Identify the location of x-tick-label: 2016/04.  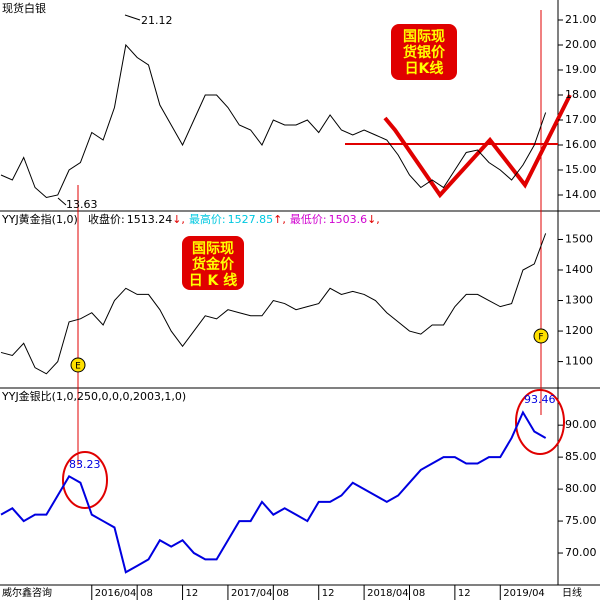
(116, 593).